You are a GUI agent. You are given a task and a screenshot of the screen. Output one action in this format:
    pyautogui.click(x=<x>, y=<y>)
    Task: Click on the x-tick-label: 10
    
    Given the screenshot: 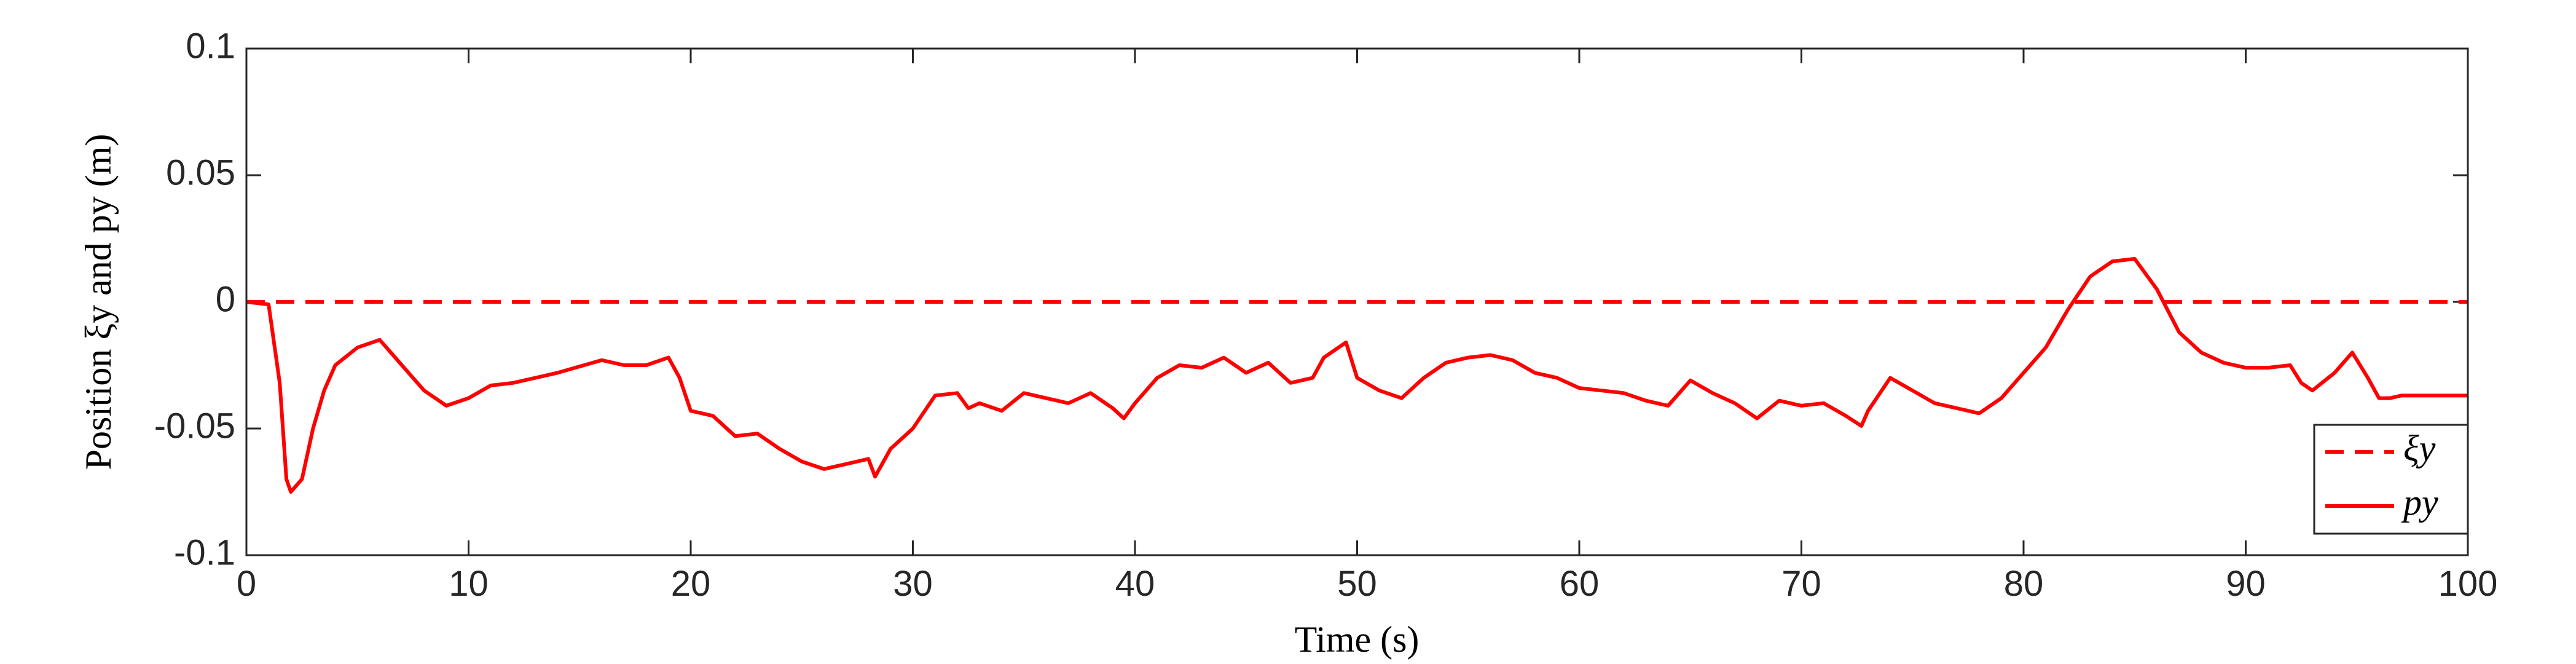 What is the action you would take?
    pyautogui.click(x=469, y=584)
    